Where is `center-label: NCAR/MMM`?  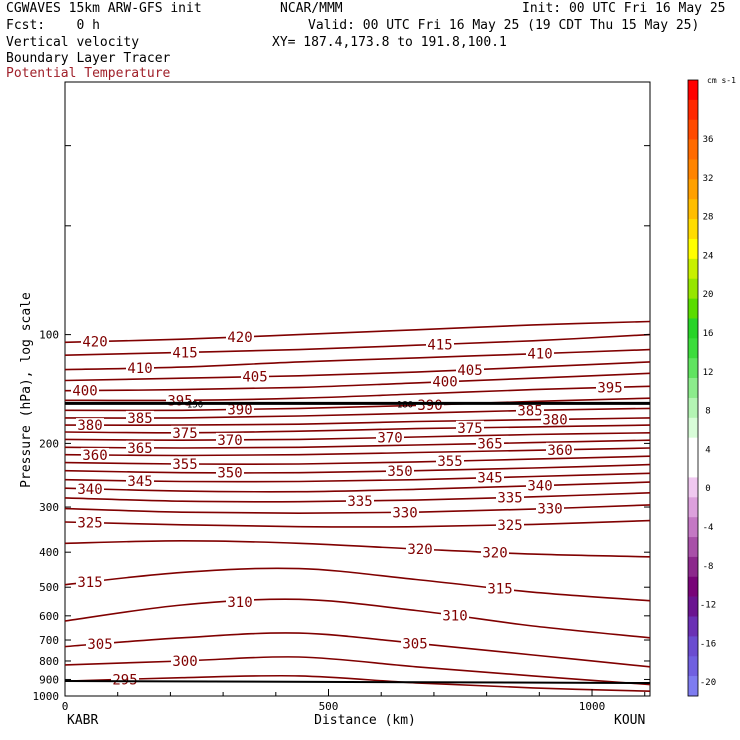 center-label: NCAR/MMM is located at coordinates (311, 8).